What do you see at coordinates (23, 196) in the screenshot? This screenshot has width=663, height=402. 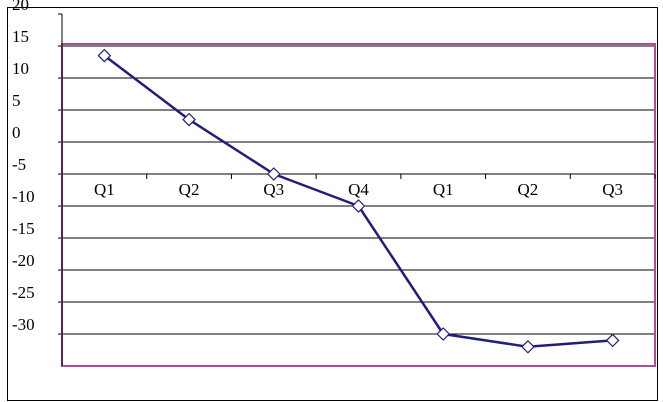 I see `y-tick-label: -10` at bounding box center [23, 196].